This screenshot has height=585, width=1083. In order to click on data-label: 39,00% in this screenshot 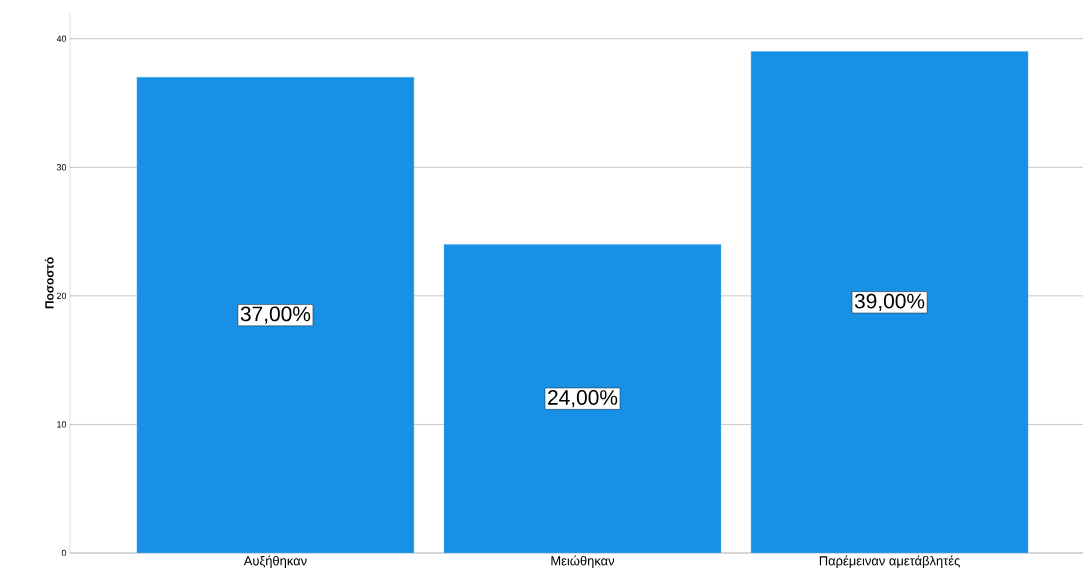, I will do `click(889, 302)`.